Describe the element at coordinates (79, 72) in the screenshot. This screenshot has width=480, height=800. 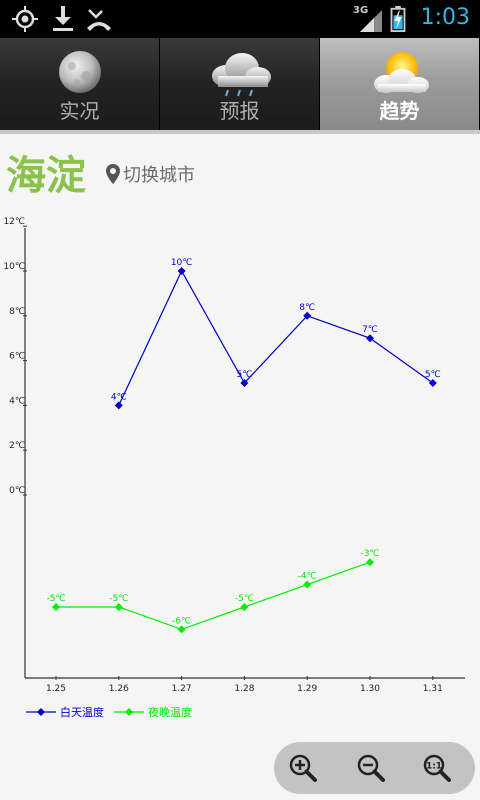
I see `moon-icon` at that location.